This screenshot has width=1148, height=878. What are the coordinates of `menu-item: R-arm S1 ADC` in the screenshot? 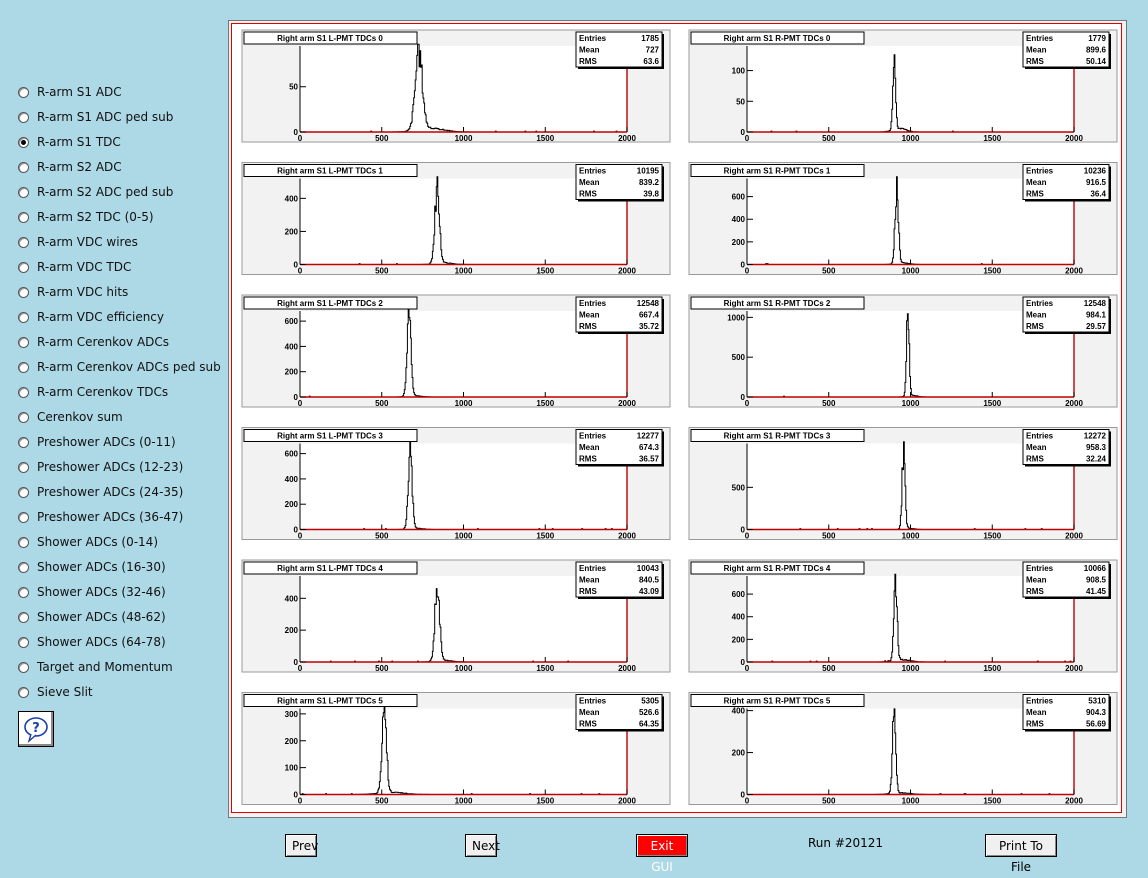 It's located at (119, 96).